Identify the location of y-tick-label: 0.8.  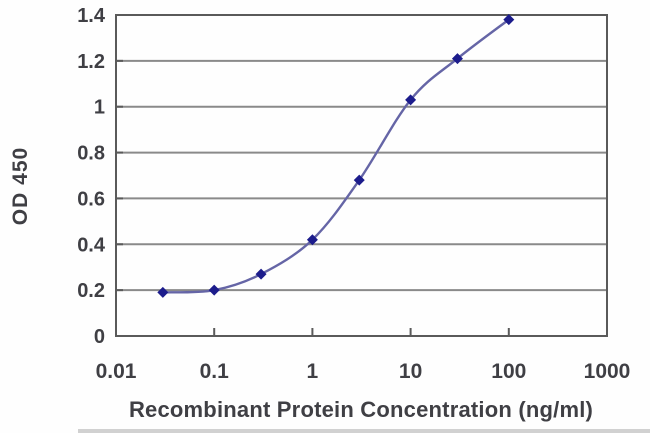
(91, 154).